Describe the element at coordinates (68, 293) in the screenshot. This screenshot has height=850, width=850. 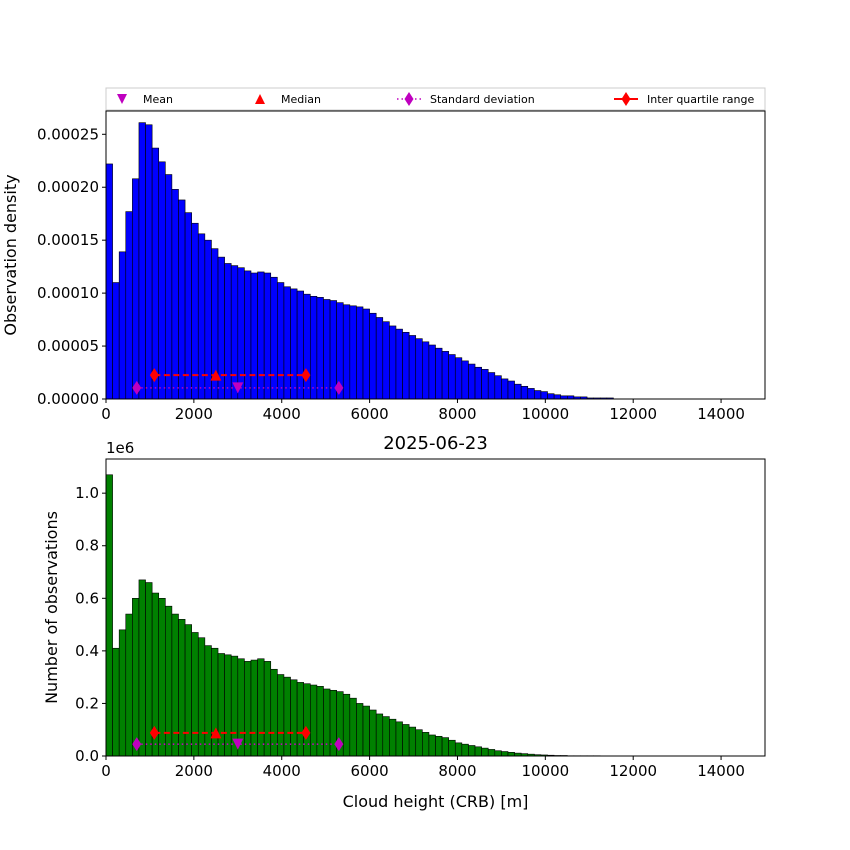
I see `y-tick-label: 0.00010` at that location.